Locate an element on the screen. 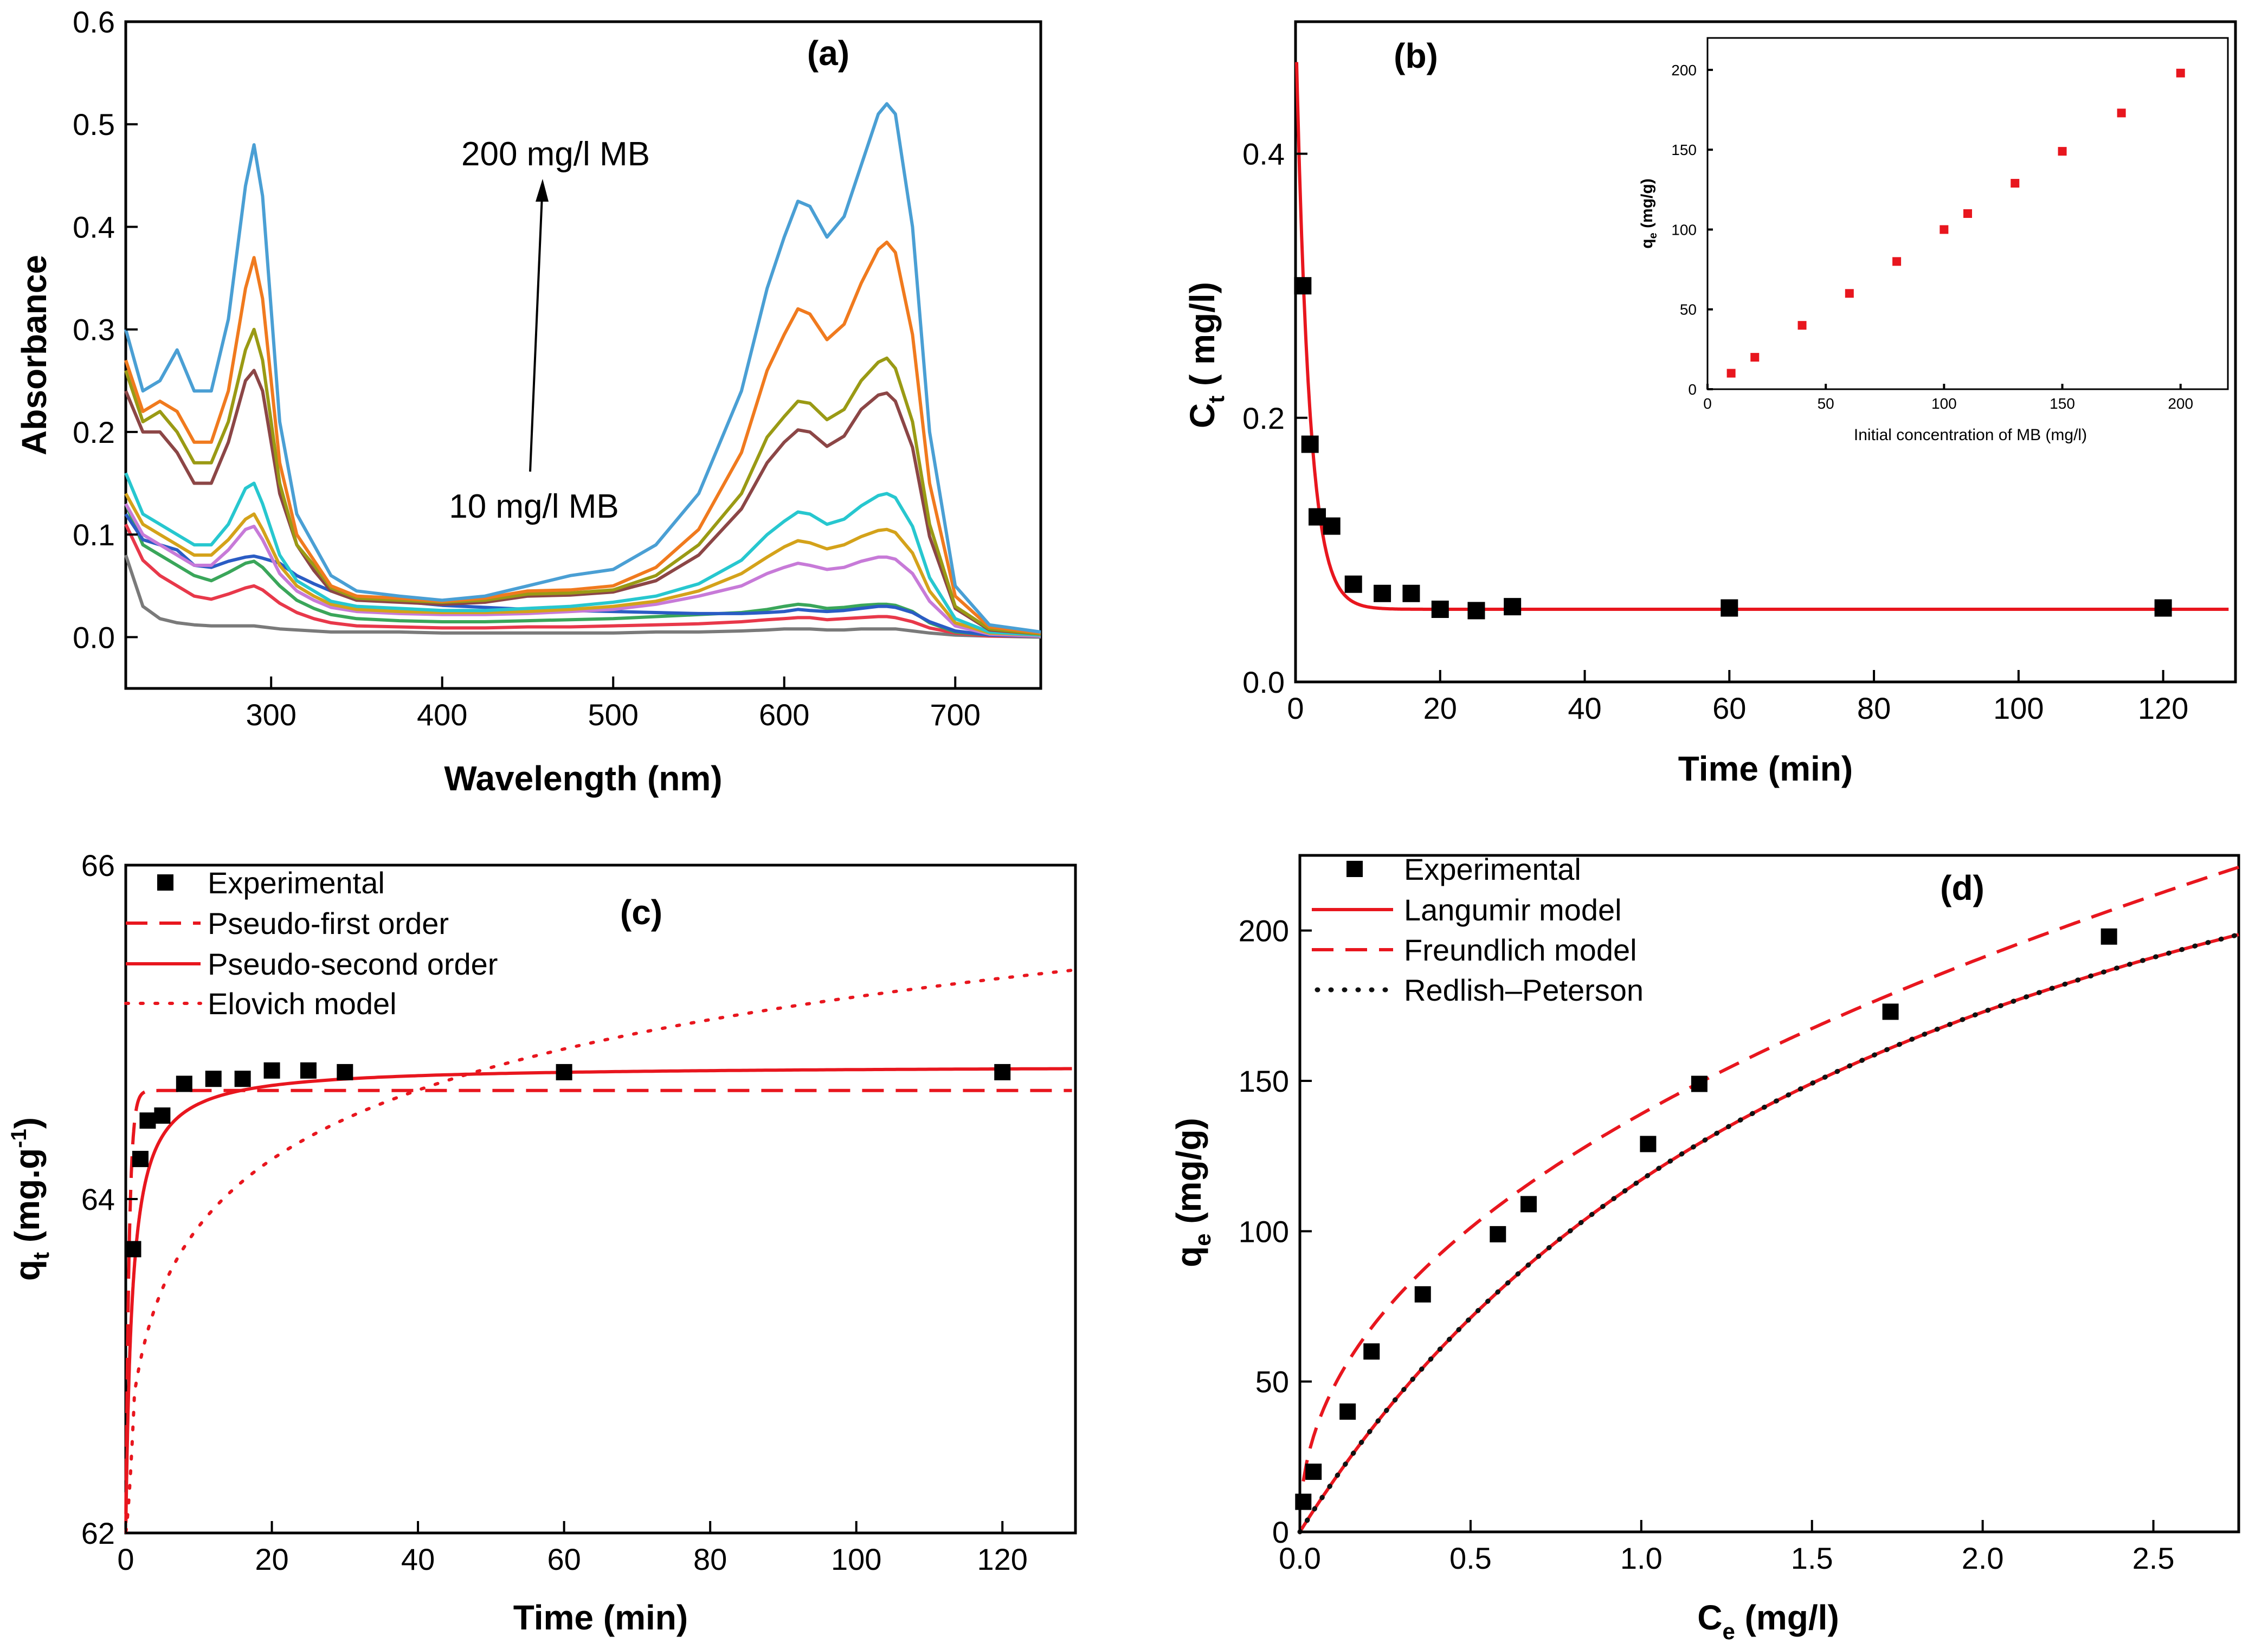  panel-b-x-tick-label: 20 is located at coordinates (1440, 708).